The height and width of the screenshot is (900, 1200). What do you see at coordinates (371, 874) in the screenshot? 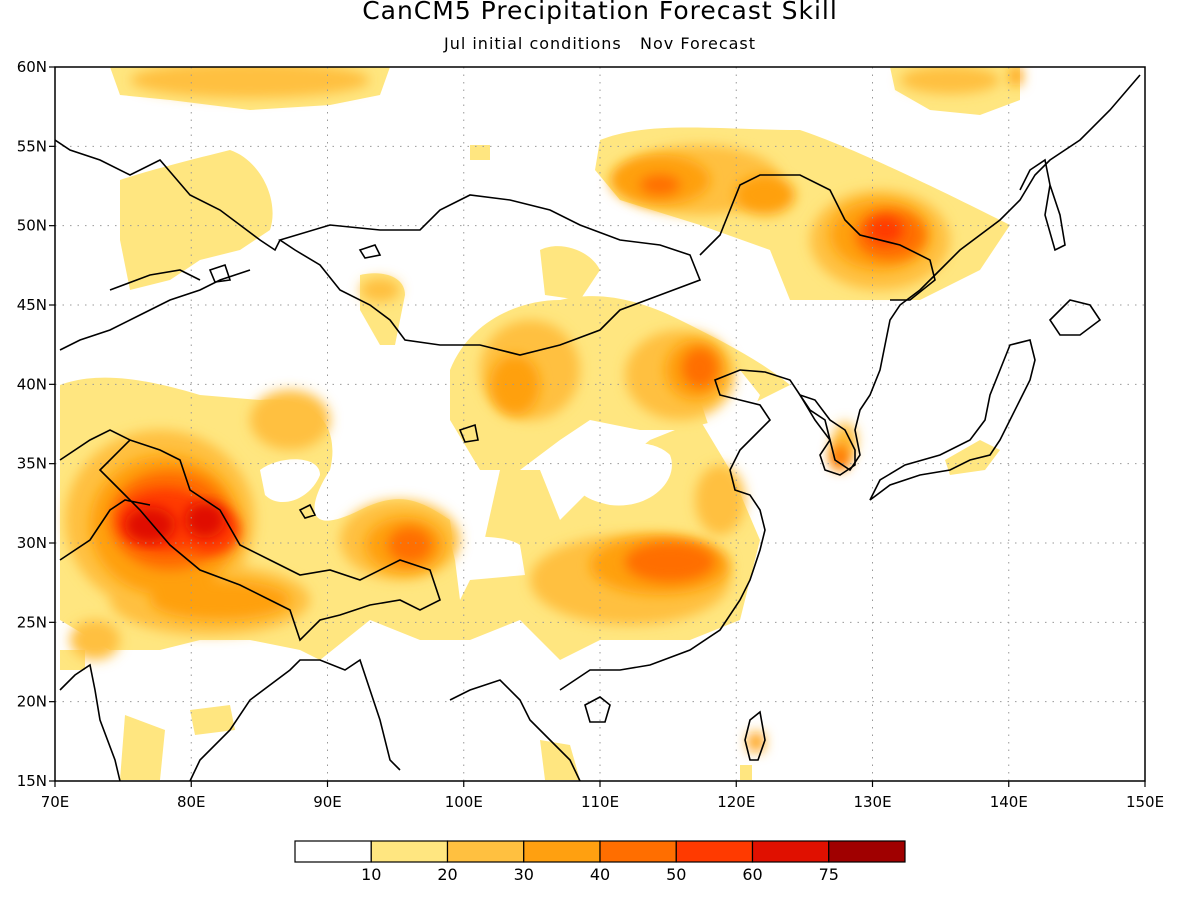
I see `colorbar-label: 10` at bounding box center [371, 874].